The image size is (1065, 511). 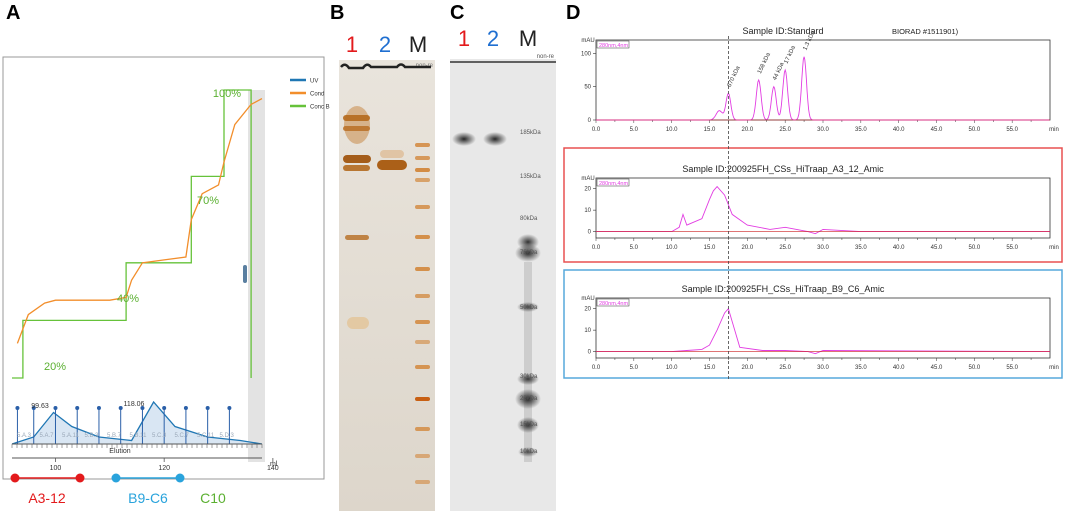 I want to click on lane1-smear, so click(x=357, y=125).